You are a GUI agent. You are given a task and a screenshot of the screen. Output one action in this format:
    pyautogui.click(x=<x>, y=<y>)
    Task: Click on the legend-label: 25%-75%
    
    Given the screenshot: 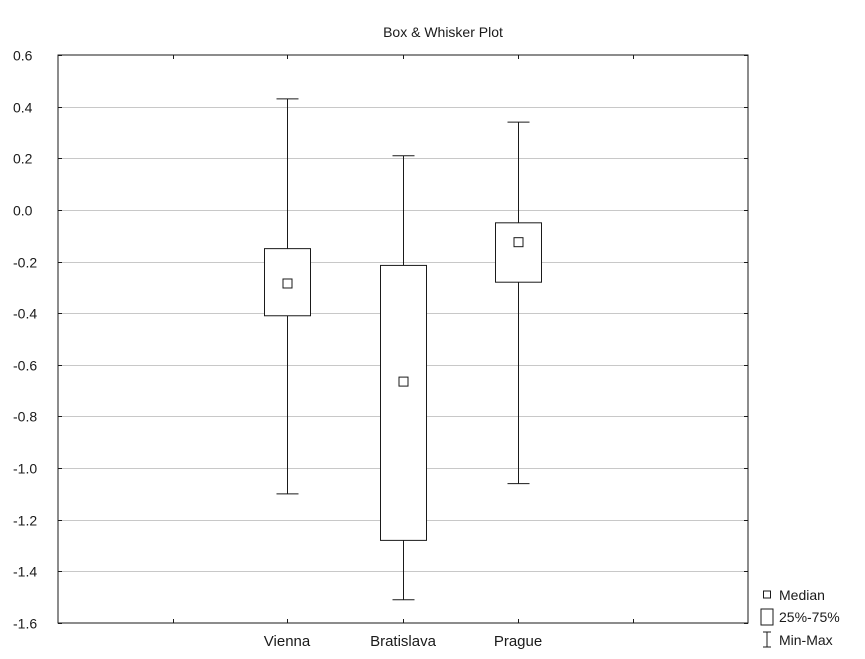 What is the action you would take?
    pyautogui.click(x=809, y=617)
    